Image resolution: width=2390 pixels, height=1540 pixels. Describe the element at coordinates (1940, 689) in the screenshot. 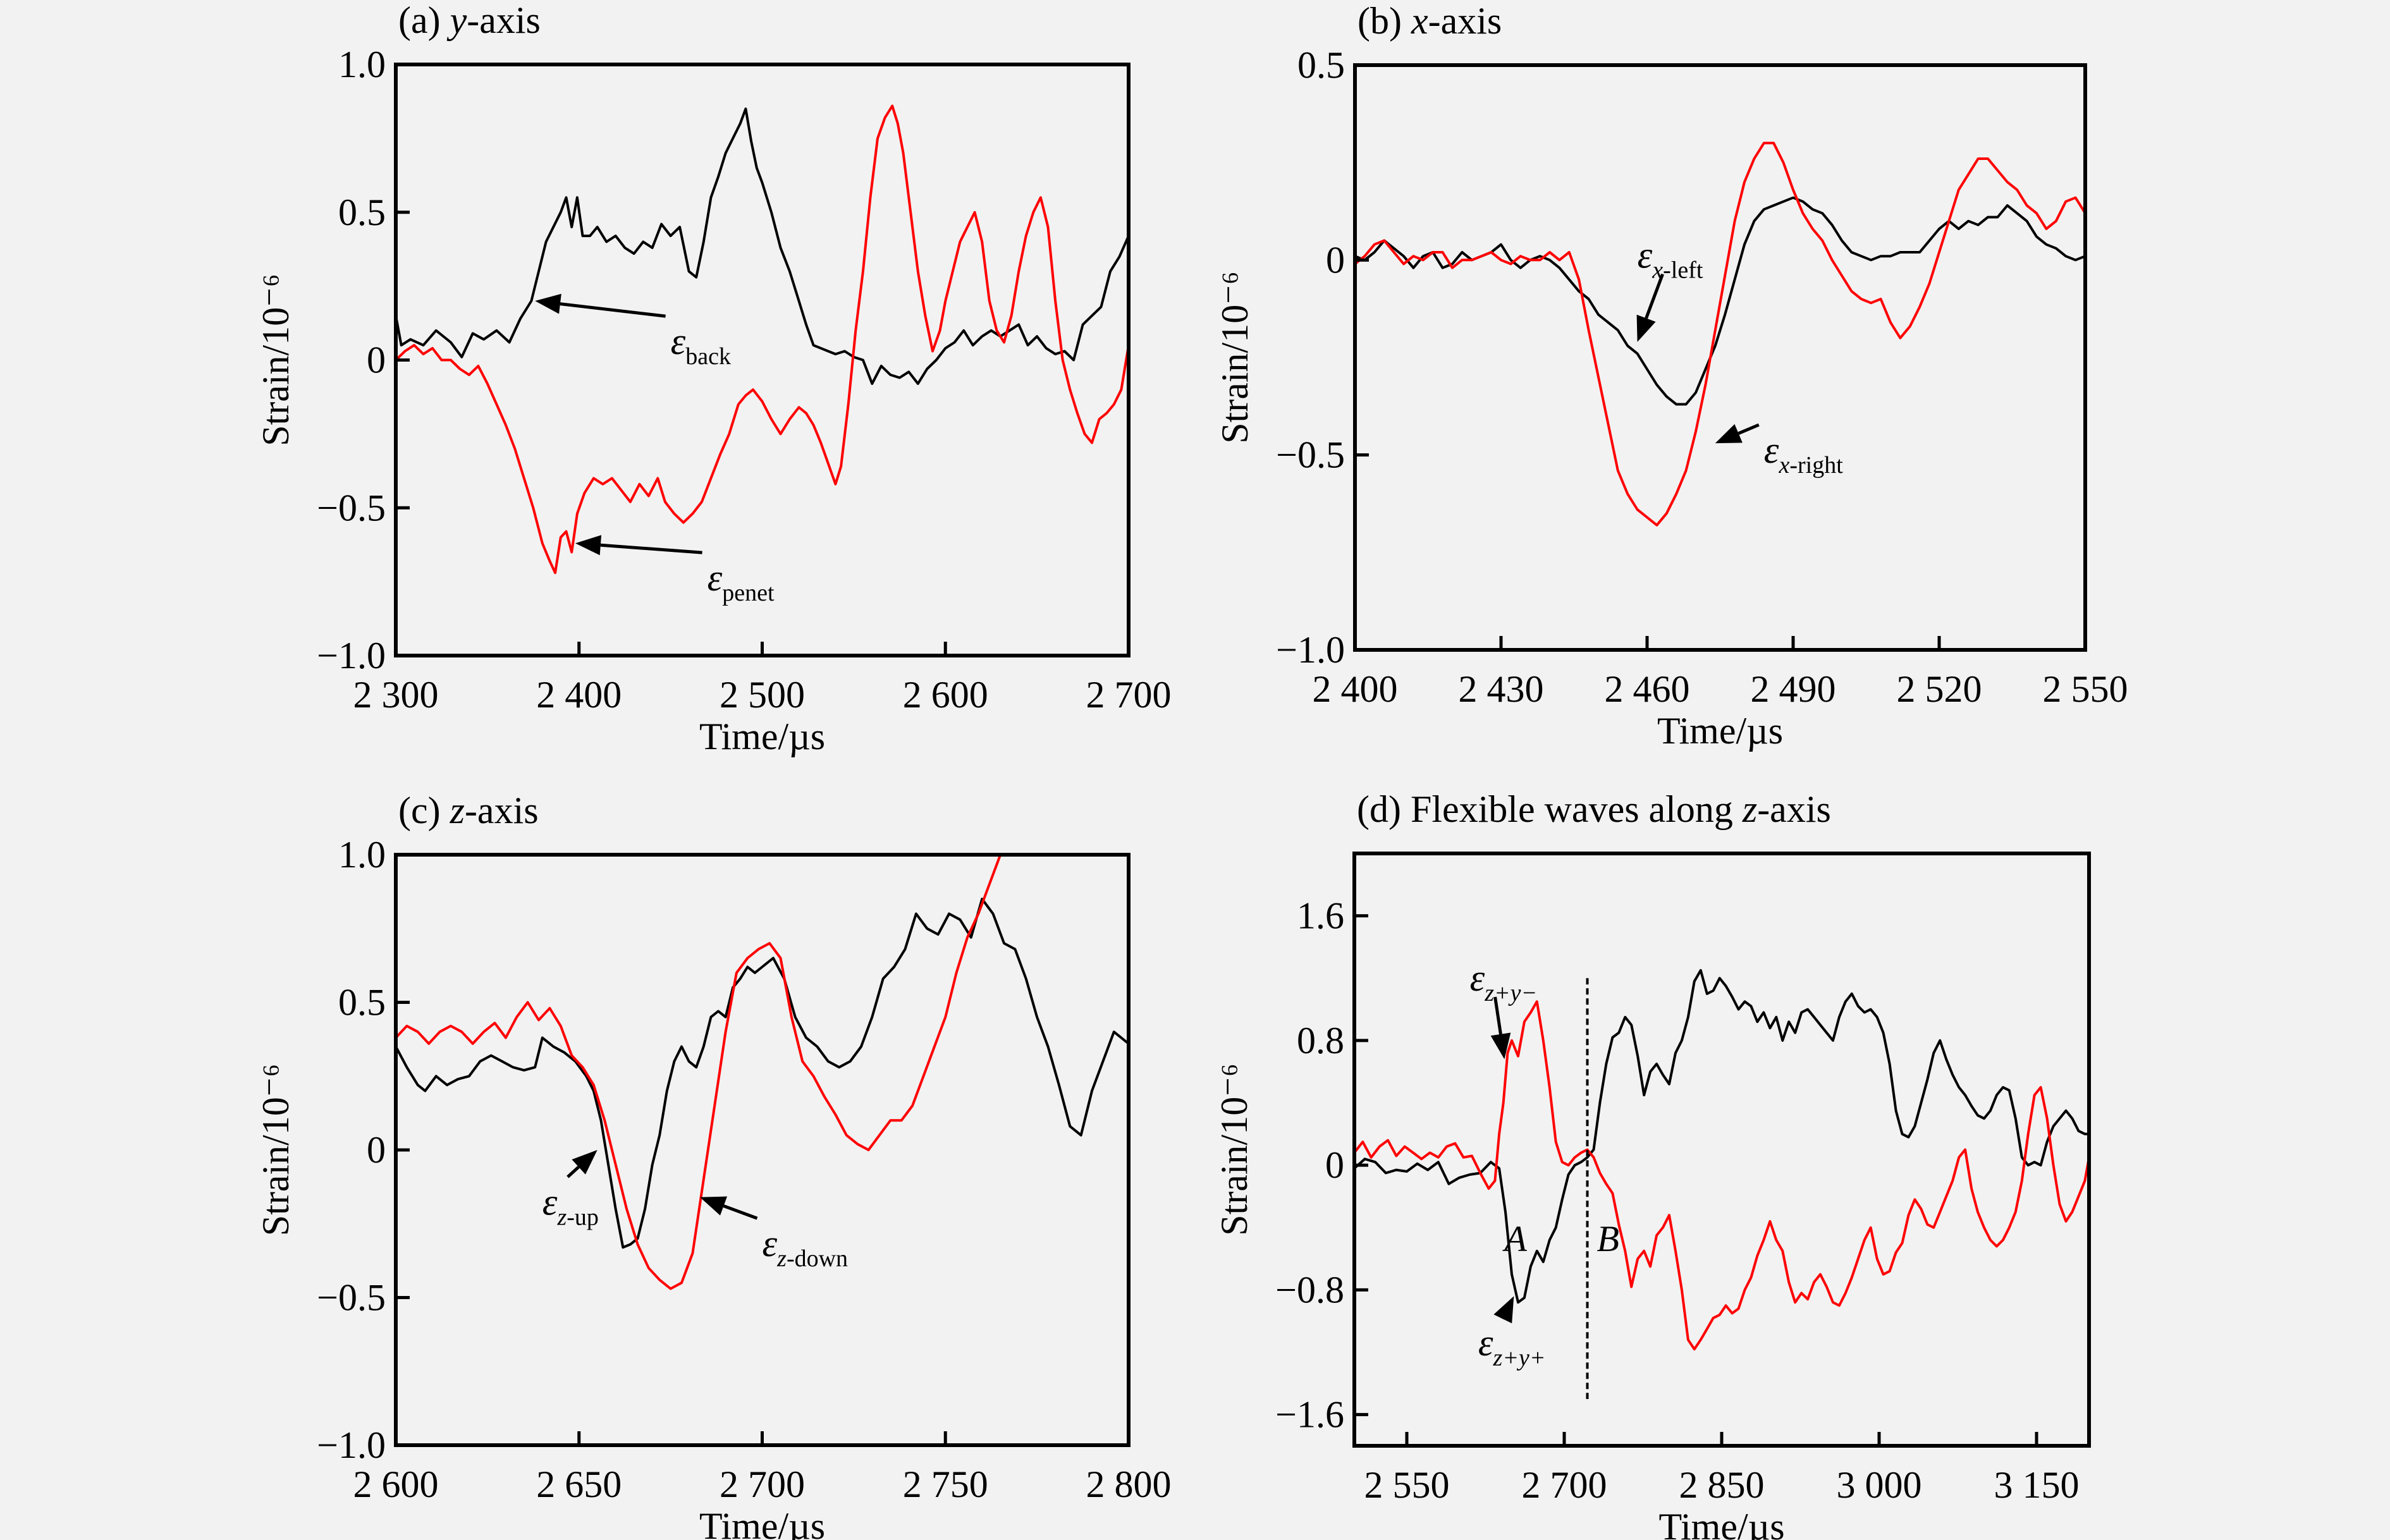

I see `x-tick-label-b: 2 520` at that location.